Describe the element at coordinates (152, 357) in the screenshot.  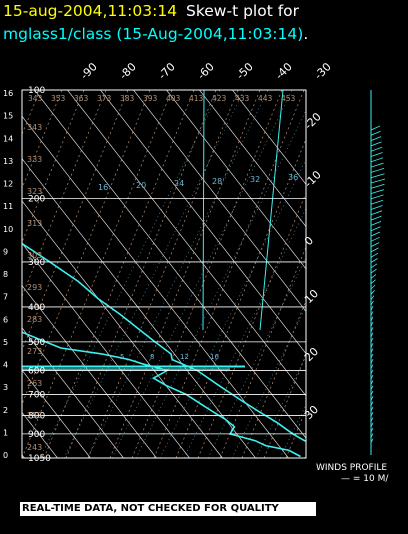
I see `mixing-ratio-label: 8` at that location.